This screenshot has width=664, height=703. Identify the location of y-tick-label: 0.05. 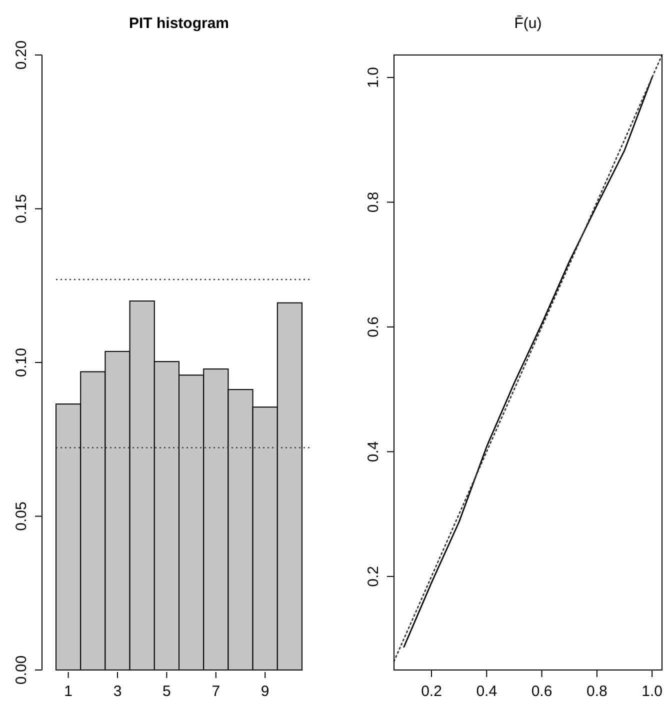
(21, 516).